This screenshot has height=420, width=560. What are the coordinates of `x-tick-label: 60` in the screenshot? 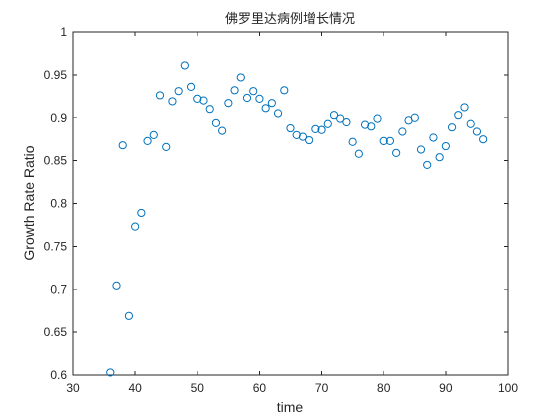 It's located at (260, 388).